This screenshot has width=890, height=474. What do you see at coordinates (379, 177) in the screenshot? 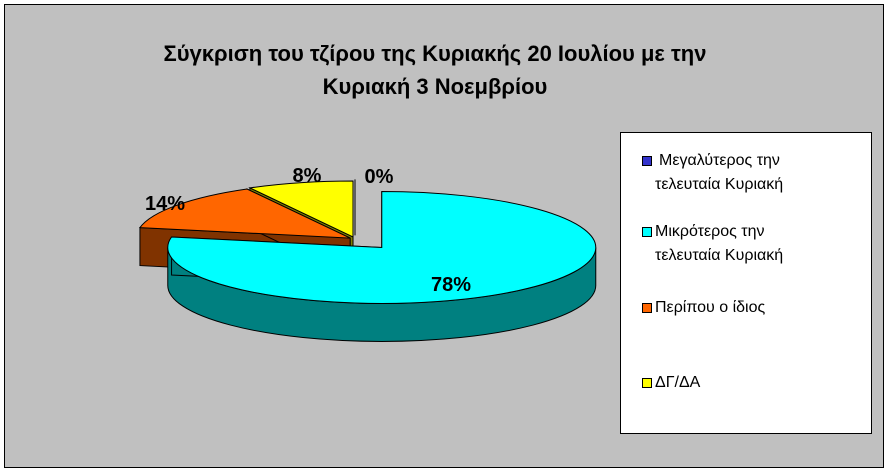
I see `data-label-bigger: 0%` at bounding box center [379, 177].